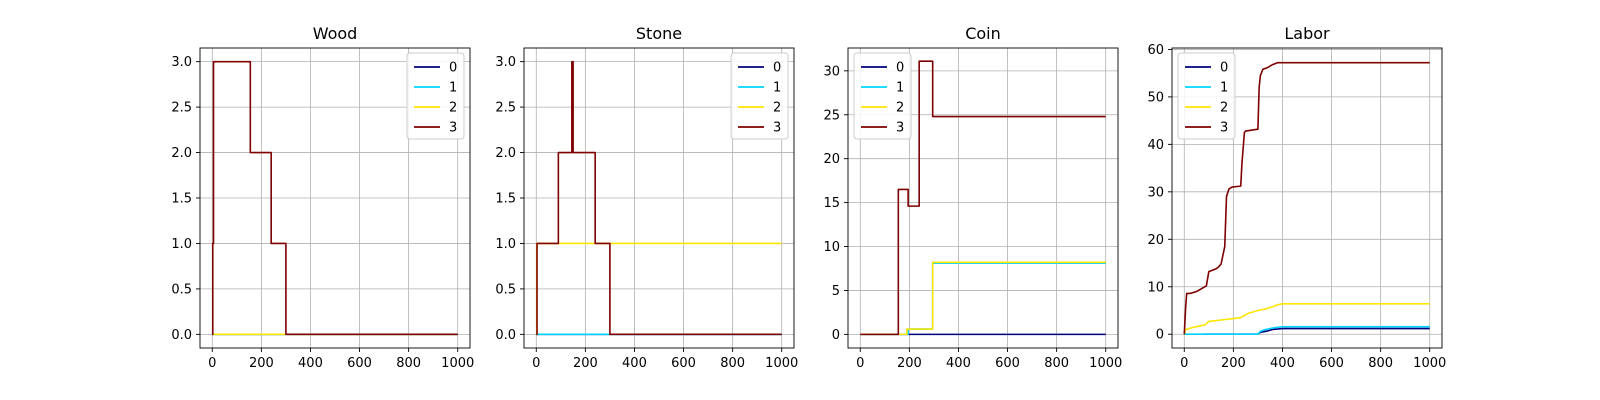  Describe the element at coordinates (831, 203) in the screenshot. I see `y-tick-label: 15` at that location.